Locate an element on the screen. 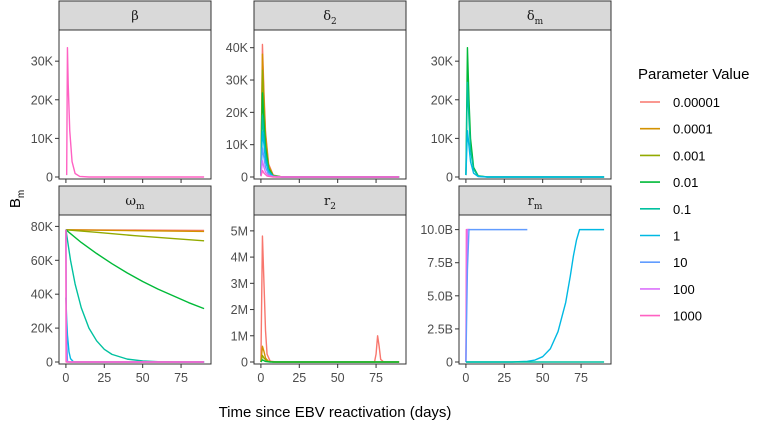 Image resolution: width=767 pixels, height=423 pixels. facet-strip-label: ωm is located at coordinates (135, 203).